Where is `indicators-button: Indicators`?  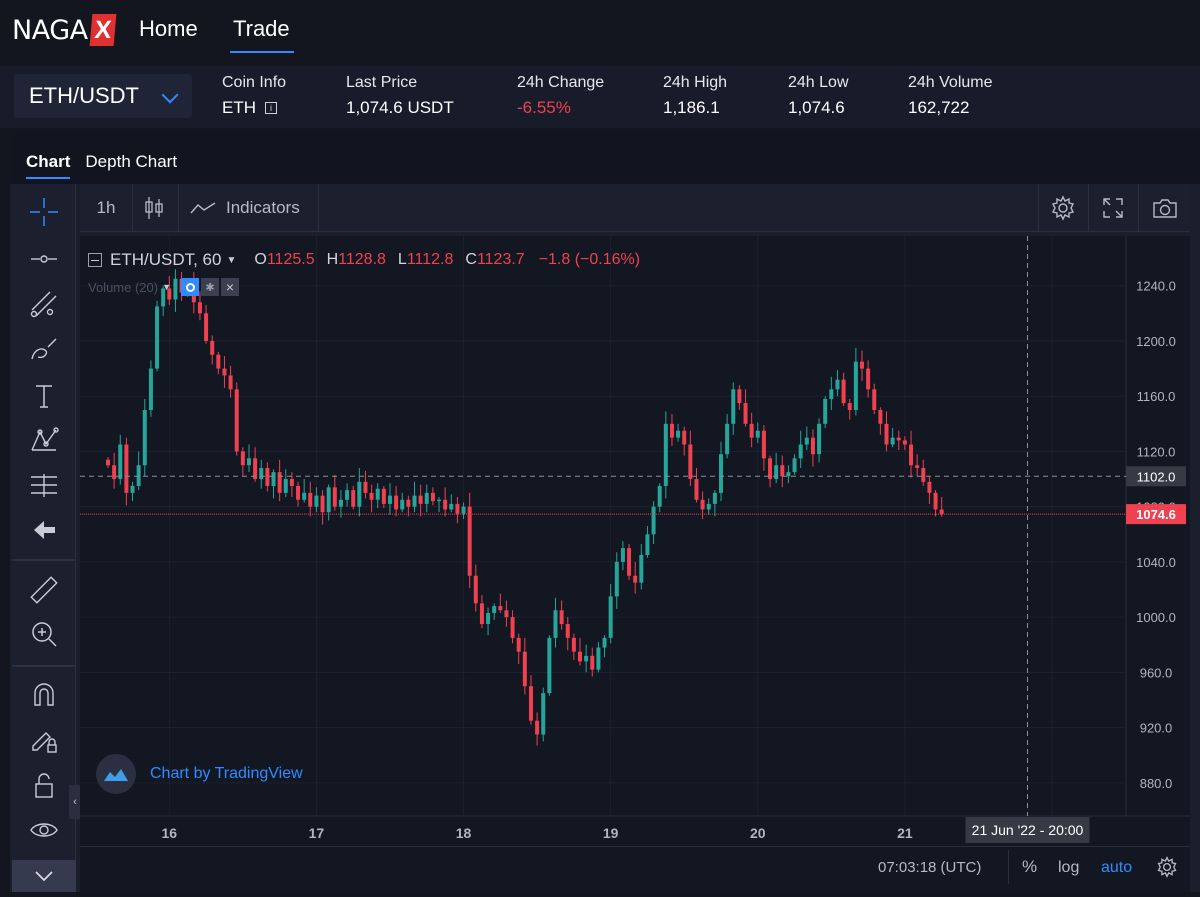
indicators-button: Indicators is located at coordinates (255, 208).